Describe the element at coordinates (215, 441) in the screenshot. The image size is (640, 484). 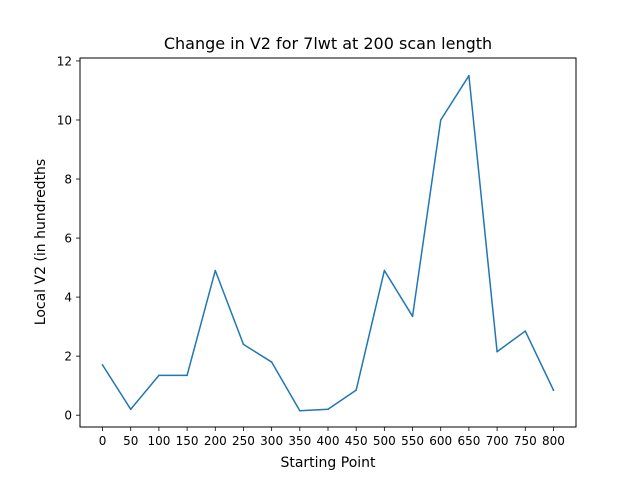
I see `x-tick-label: 200` at that location.